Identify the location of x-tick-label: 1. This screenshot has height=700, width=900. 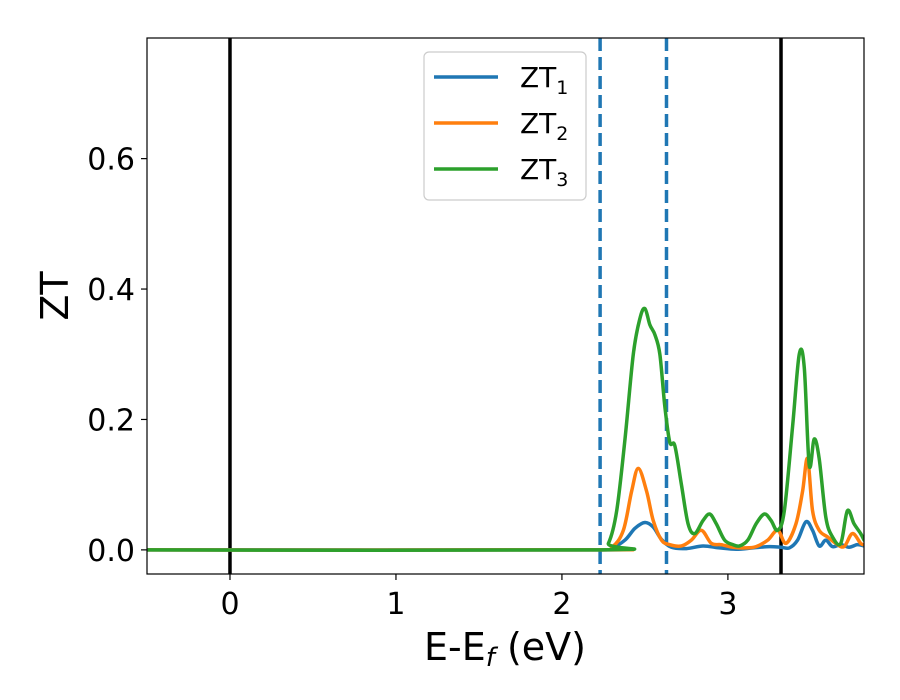
(395, 604).